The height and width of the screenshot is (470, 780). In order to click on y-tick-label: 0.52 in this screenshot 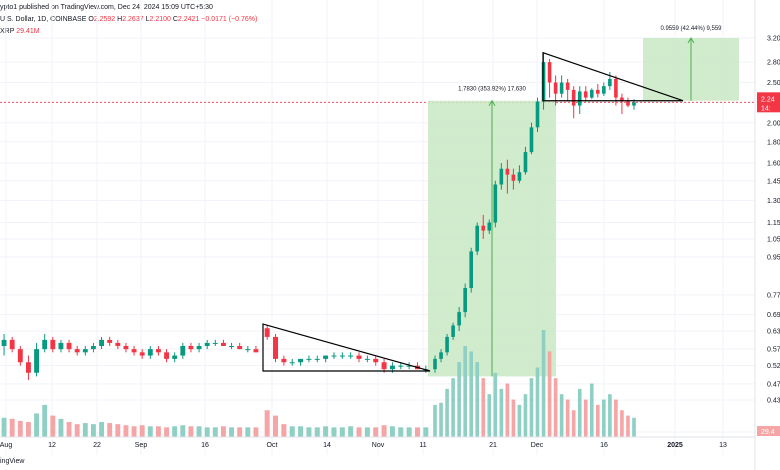, I will do `click(773, 366)`.